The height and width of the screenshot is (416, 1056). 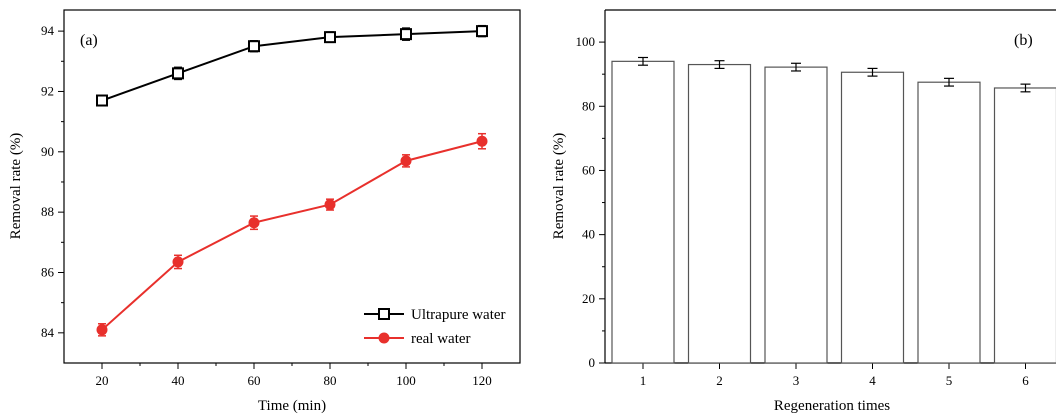 What do you see at coordinates (441, 339) in the screenshot?
I see `legend-label-real-water: real water` at bounding box center [441, 339].